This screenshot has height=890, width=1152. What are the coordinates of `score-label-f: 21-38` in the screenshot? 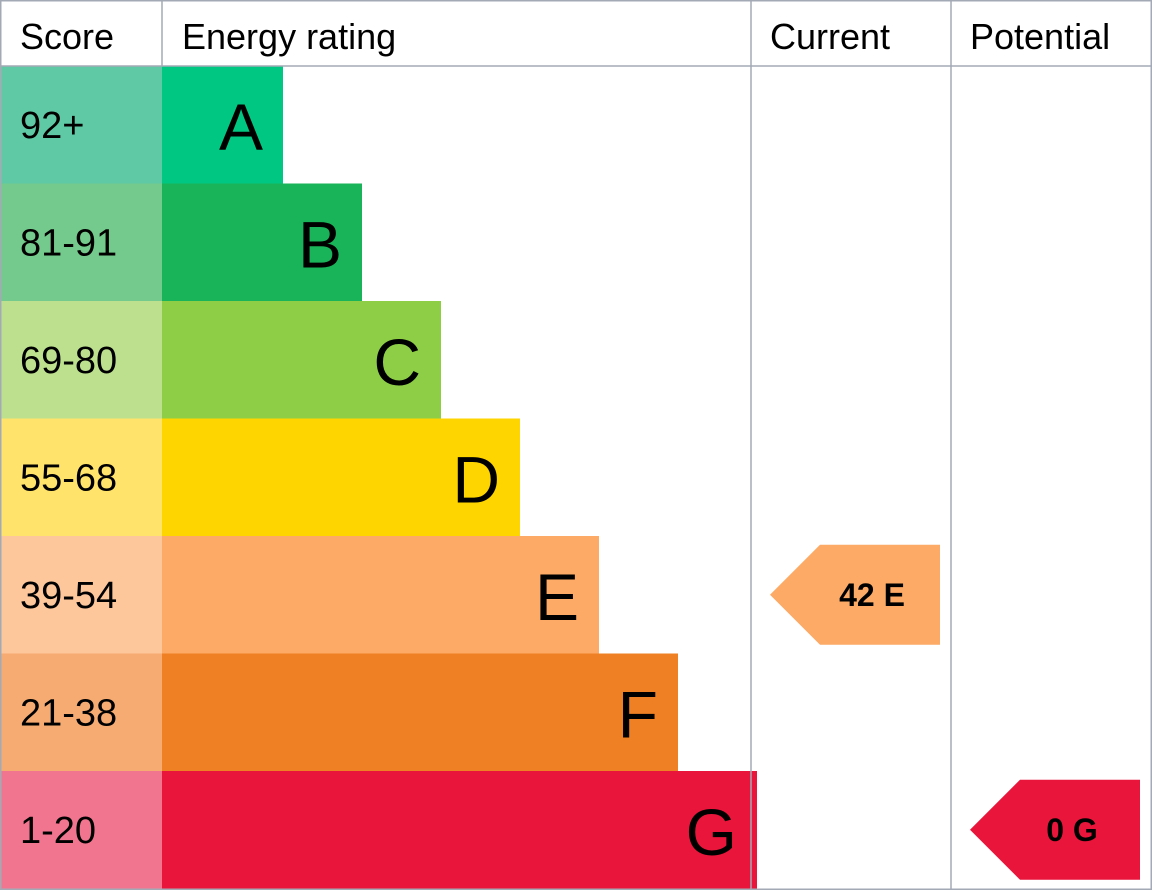 It's located at (68, 713).